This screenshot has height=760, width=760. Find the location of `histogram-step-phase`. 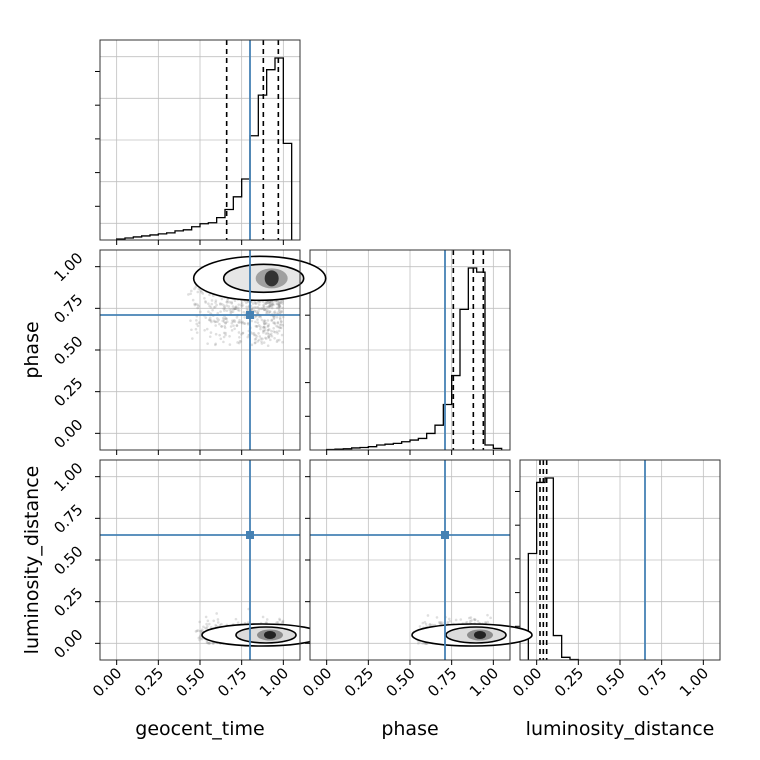

histogram-step-phase is located at coordinates (414, 359).